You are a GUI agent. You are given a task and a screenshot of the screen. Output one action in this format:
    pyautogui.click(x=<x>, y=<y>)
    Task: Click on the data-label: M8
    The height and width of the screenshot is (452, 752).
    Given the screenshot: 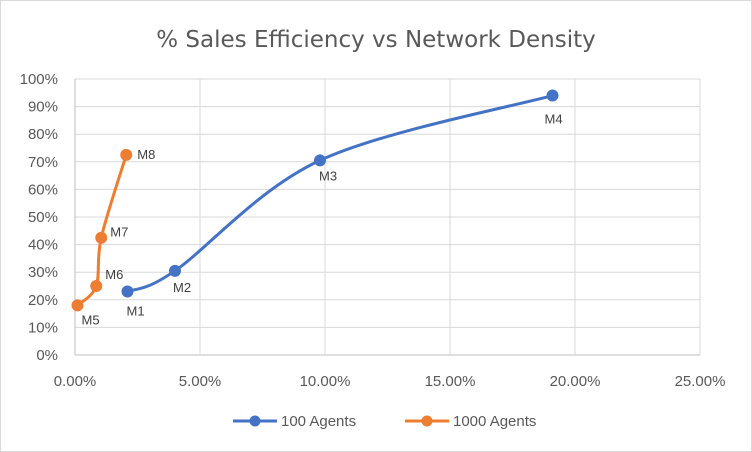 What is the action you would take?
    pyautogui.click(x=146, y=154)
    